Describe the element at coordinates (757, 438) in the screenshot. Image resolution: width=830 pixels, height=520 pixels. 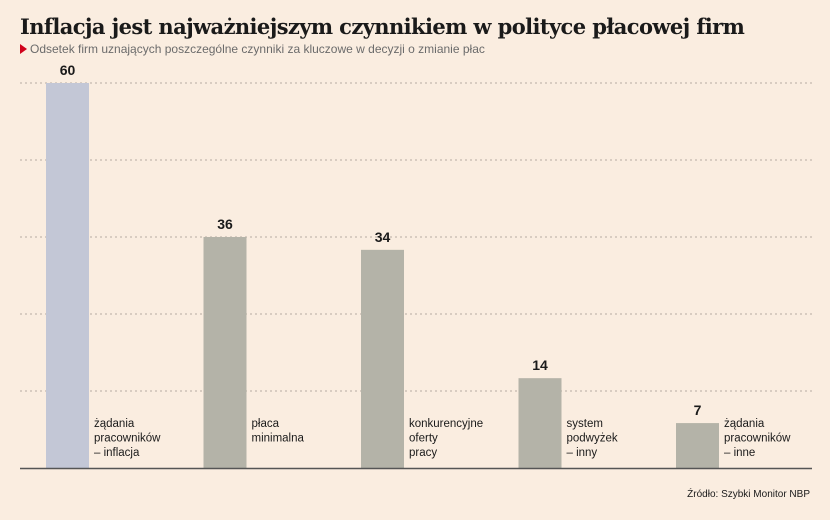
I see `category-label: żądania pracowników – inne` at that location.